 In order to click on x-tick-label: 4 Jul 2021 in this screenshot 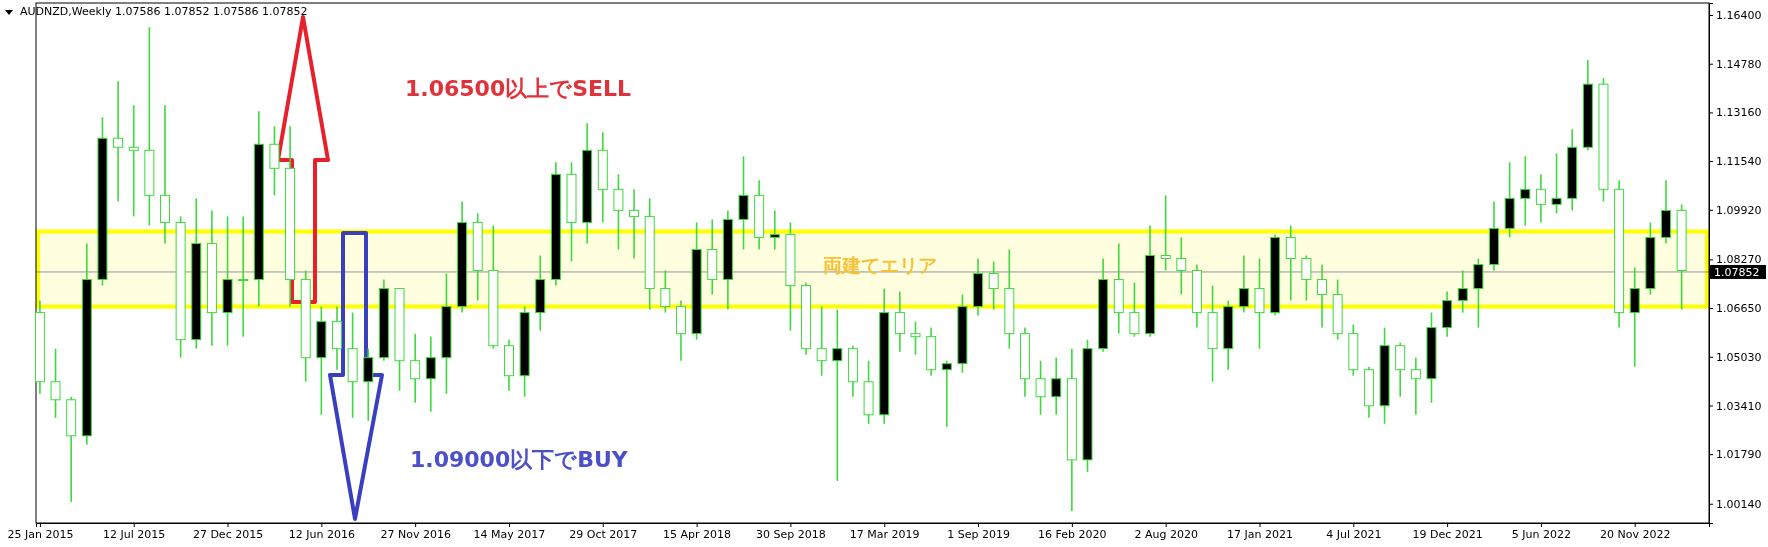, I will do `click(1354, 534)`.